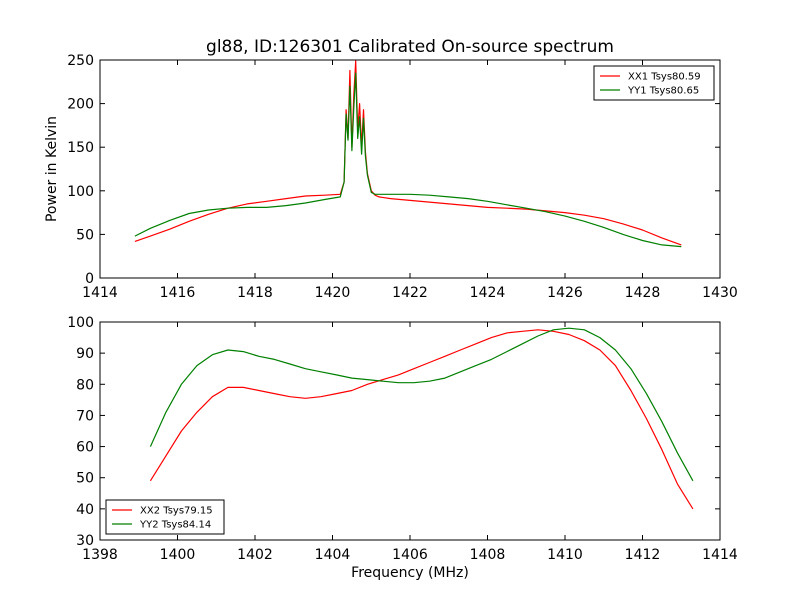 Image resolution: width=800 pixels, height=600 pixels. Describe the element at coordinates (255, 293) in the screenshot. I see `x-tick-label: 1418` at that location.